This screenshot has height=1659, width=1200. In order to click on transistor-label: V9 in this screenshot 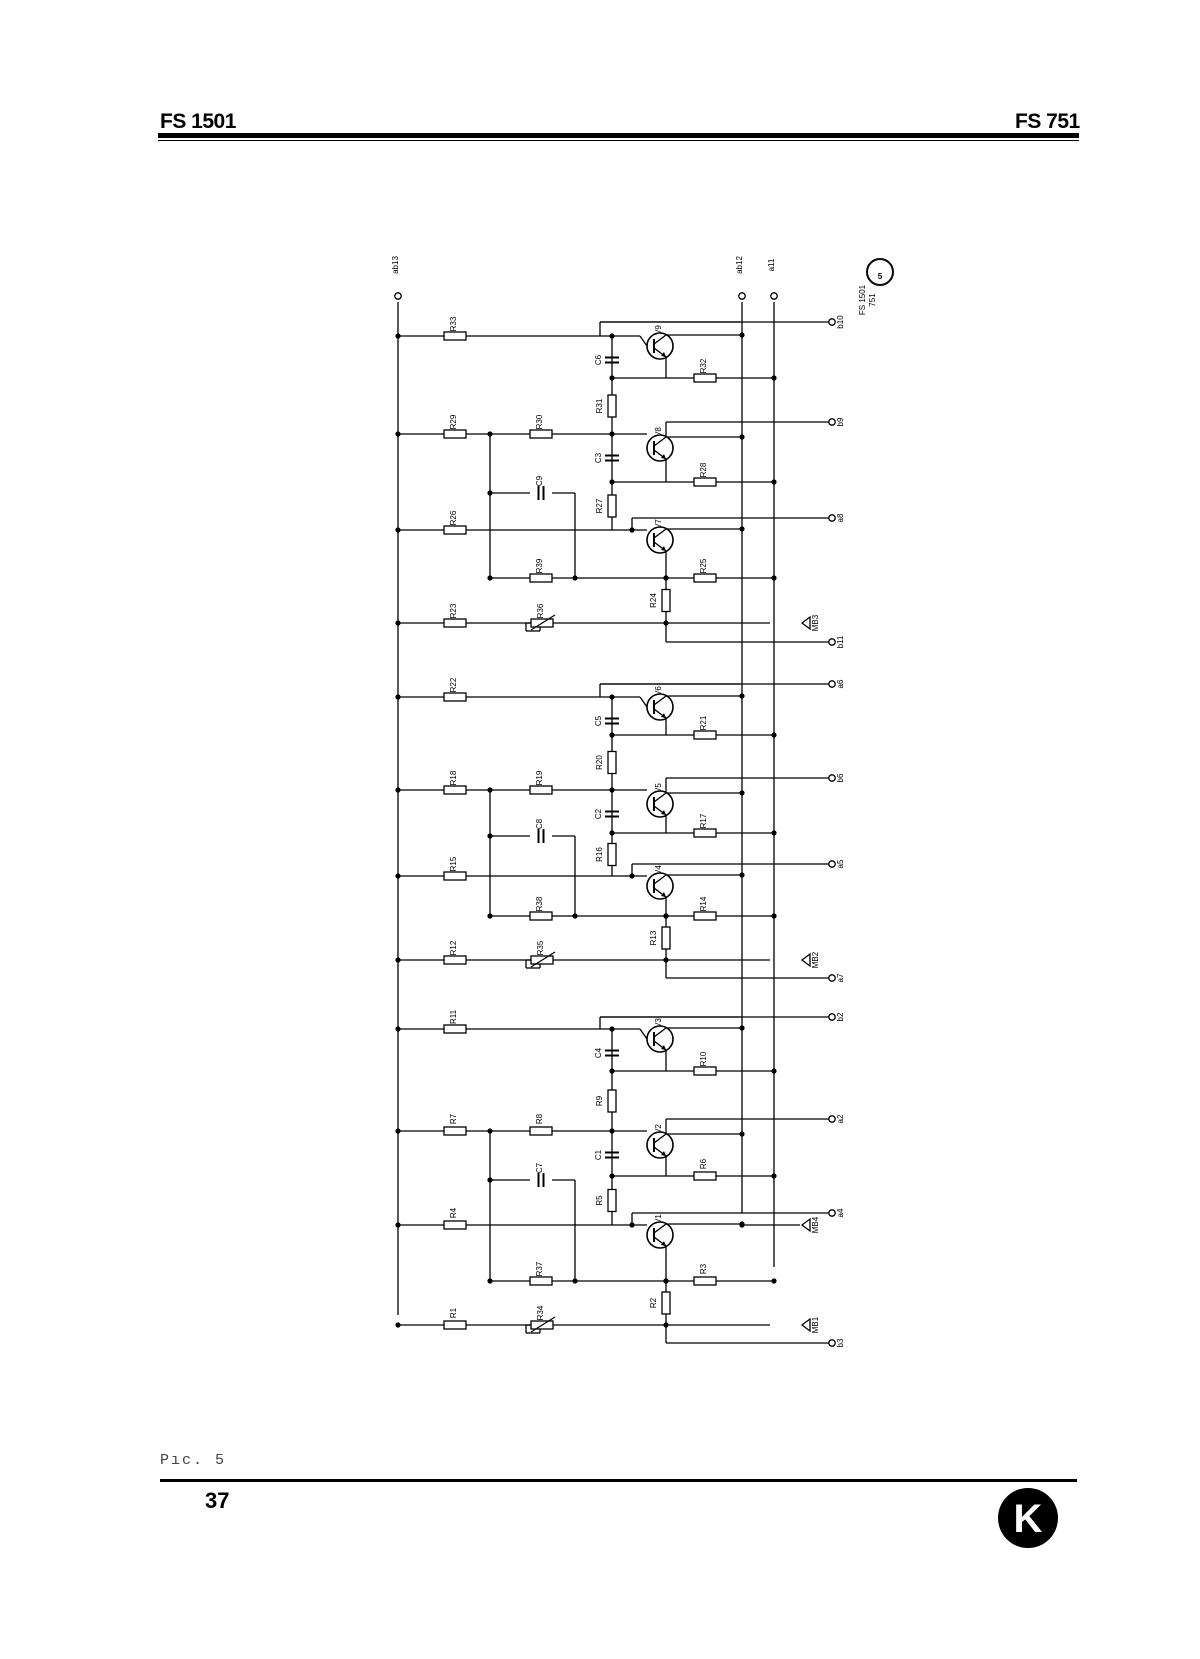, I will do `click(658, 330)`.